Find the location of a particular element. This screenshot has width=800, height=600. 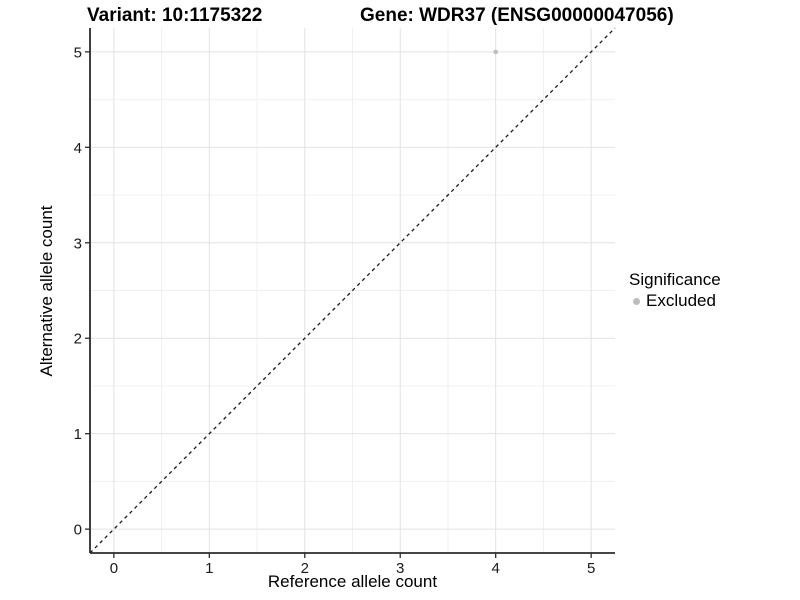

y-tick-label: 1 is located at coordinates (78, 434).